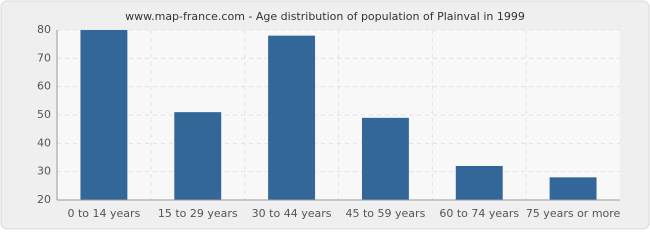 Image resolution: width=650 pixels, height=240 pixels. What do you see at coordinates (573, 213) in the screenshot?
I see `x-tick-label: 75 years or more` at bounding box center [573, 213].